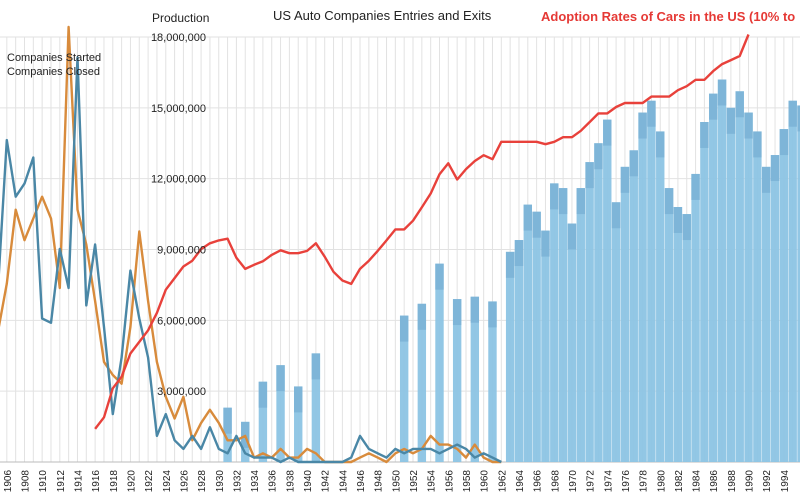 Image resolution: width=800 pixels, height=500 pixels. I want to click on x-tick-label: 1914, so click(78, 481).